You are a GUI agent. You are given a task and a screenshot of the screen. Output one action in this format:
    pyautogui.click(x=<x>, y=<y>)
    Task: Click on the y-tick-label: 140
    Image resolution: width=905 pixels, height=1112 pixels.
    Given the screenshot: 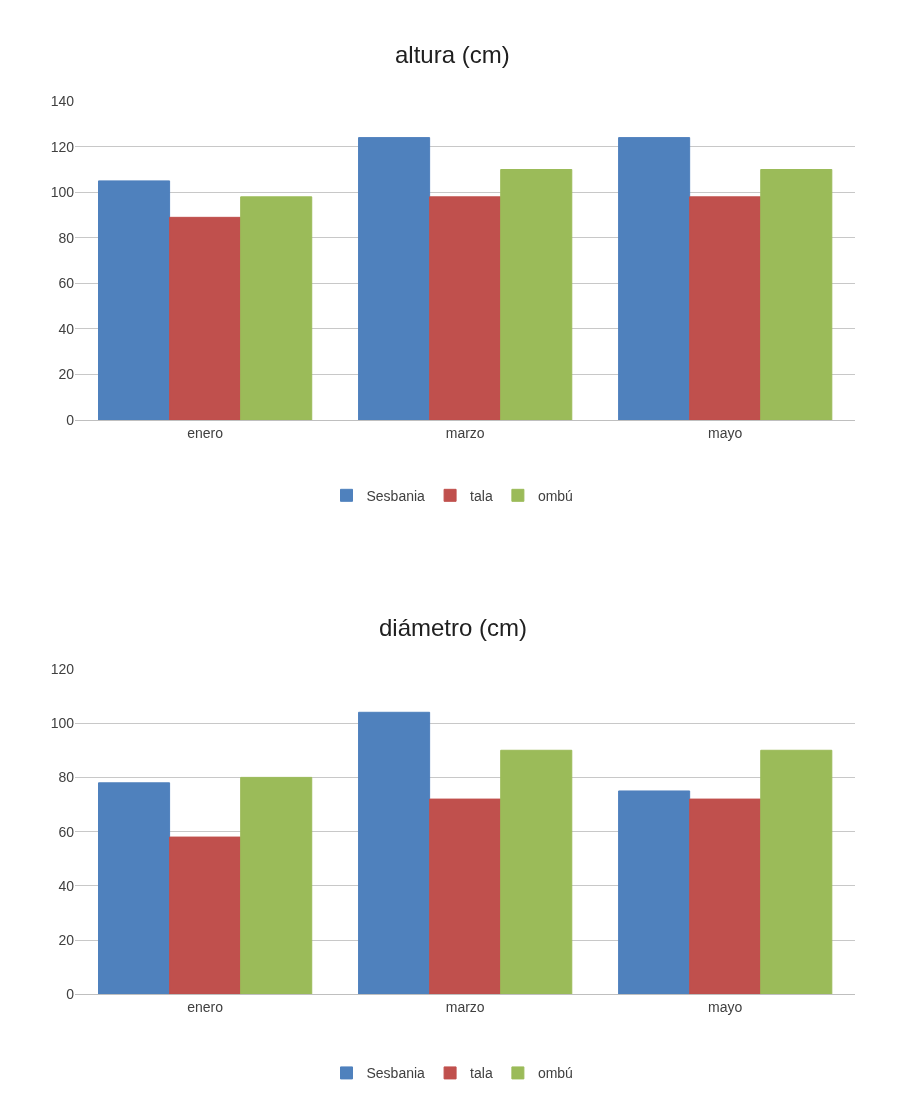 What is the action you would take?
    pyautogui.click(x=62, y=101)
    